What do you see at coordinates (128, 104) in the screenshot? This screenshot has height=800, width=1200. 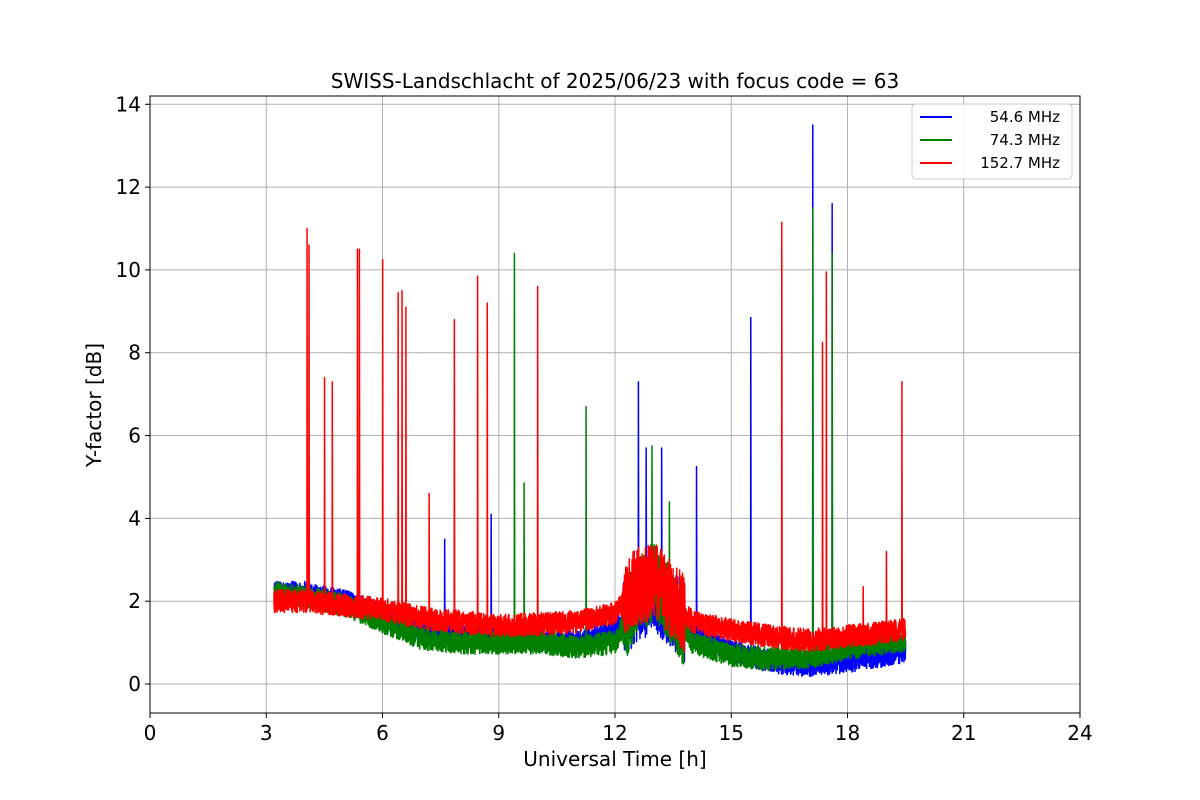 I see `y-tick-label: 14` at bounding box center [128, 104].